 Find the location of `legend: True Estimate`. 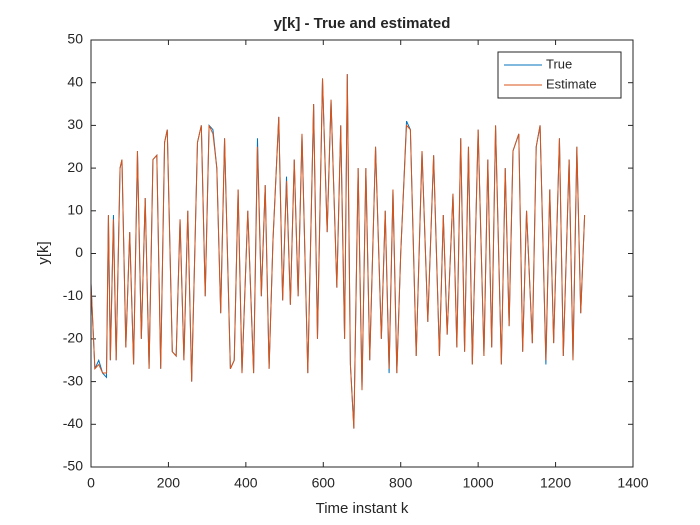

legend: True Estimate is located at coordinates (559, 75).